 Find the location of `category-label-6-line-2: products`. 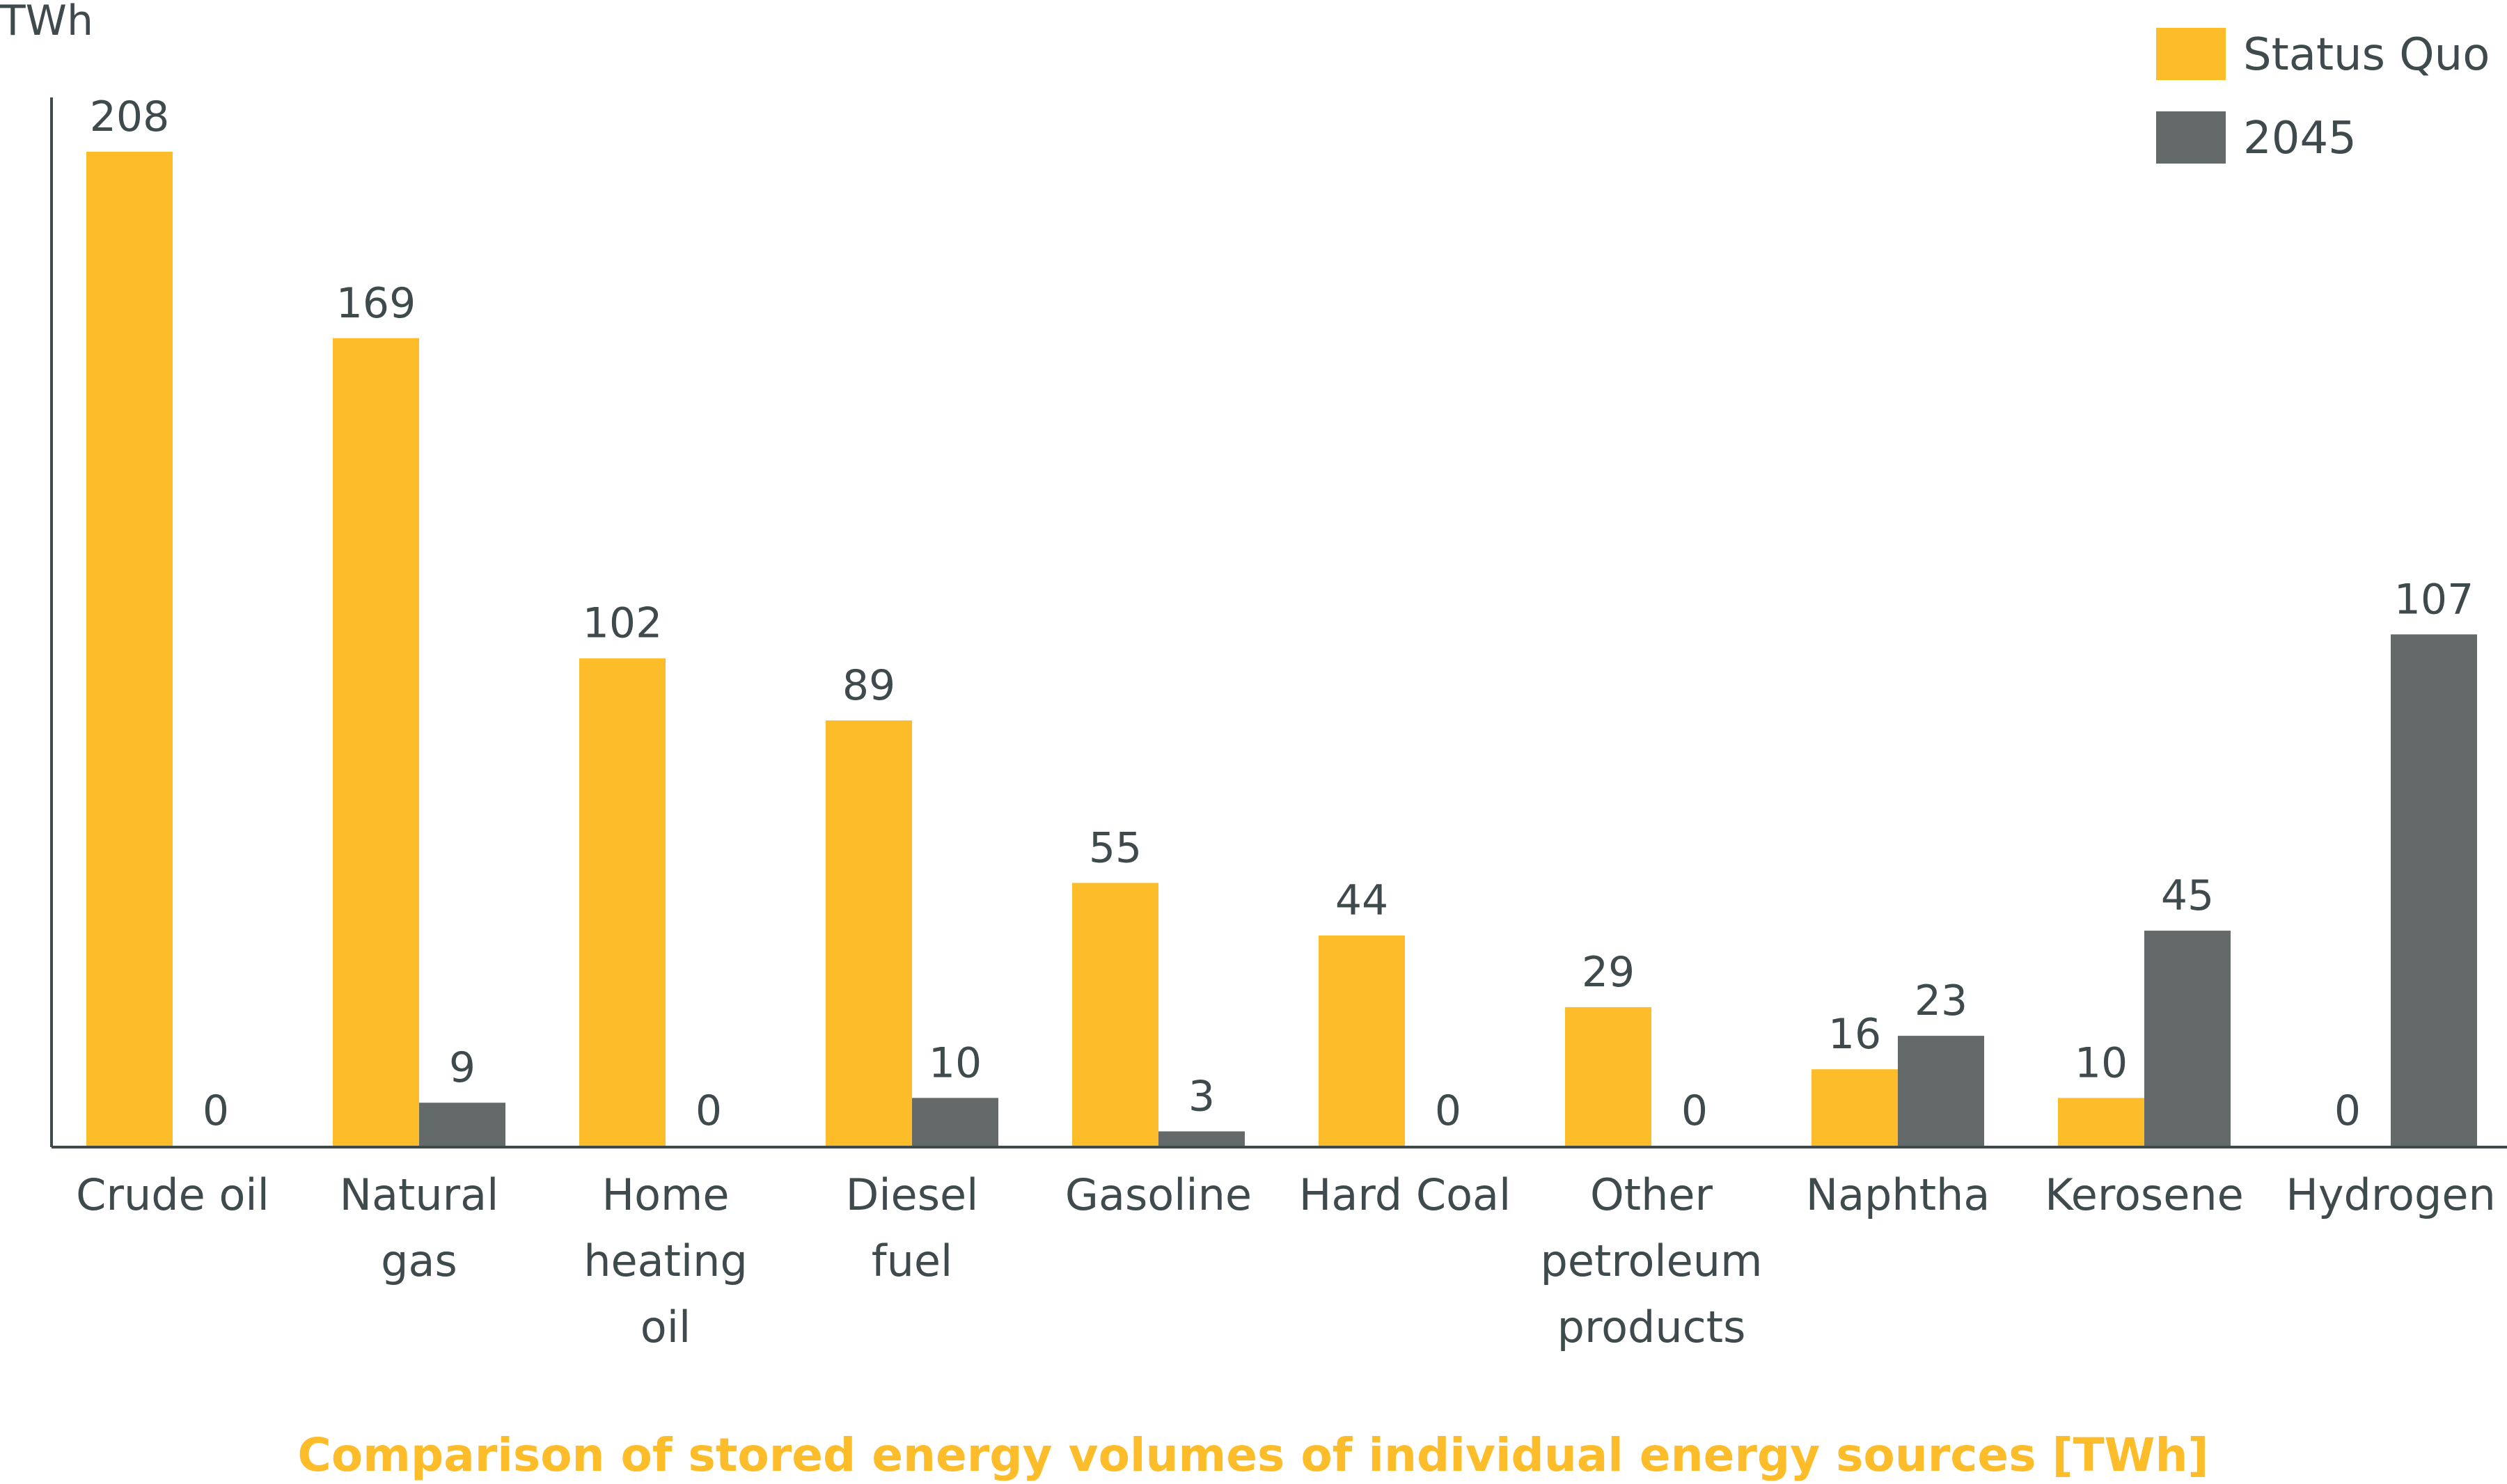

category-label-6-line-2: products is located at coordinates (1652, 1327).